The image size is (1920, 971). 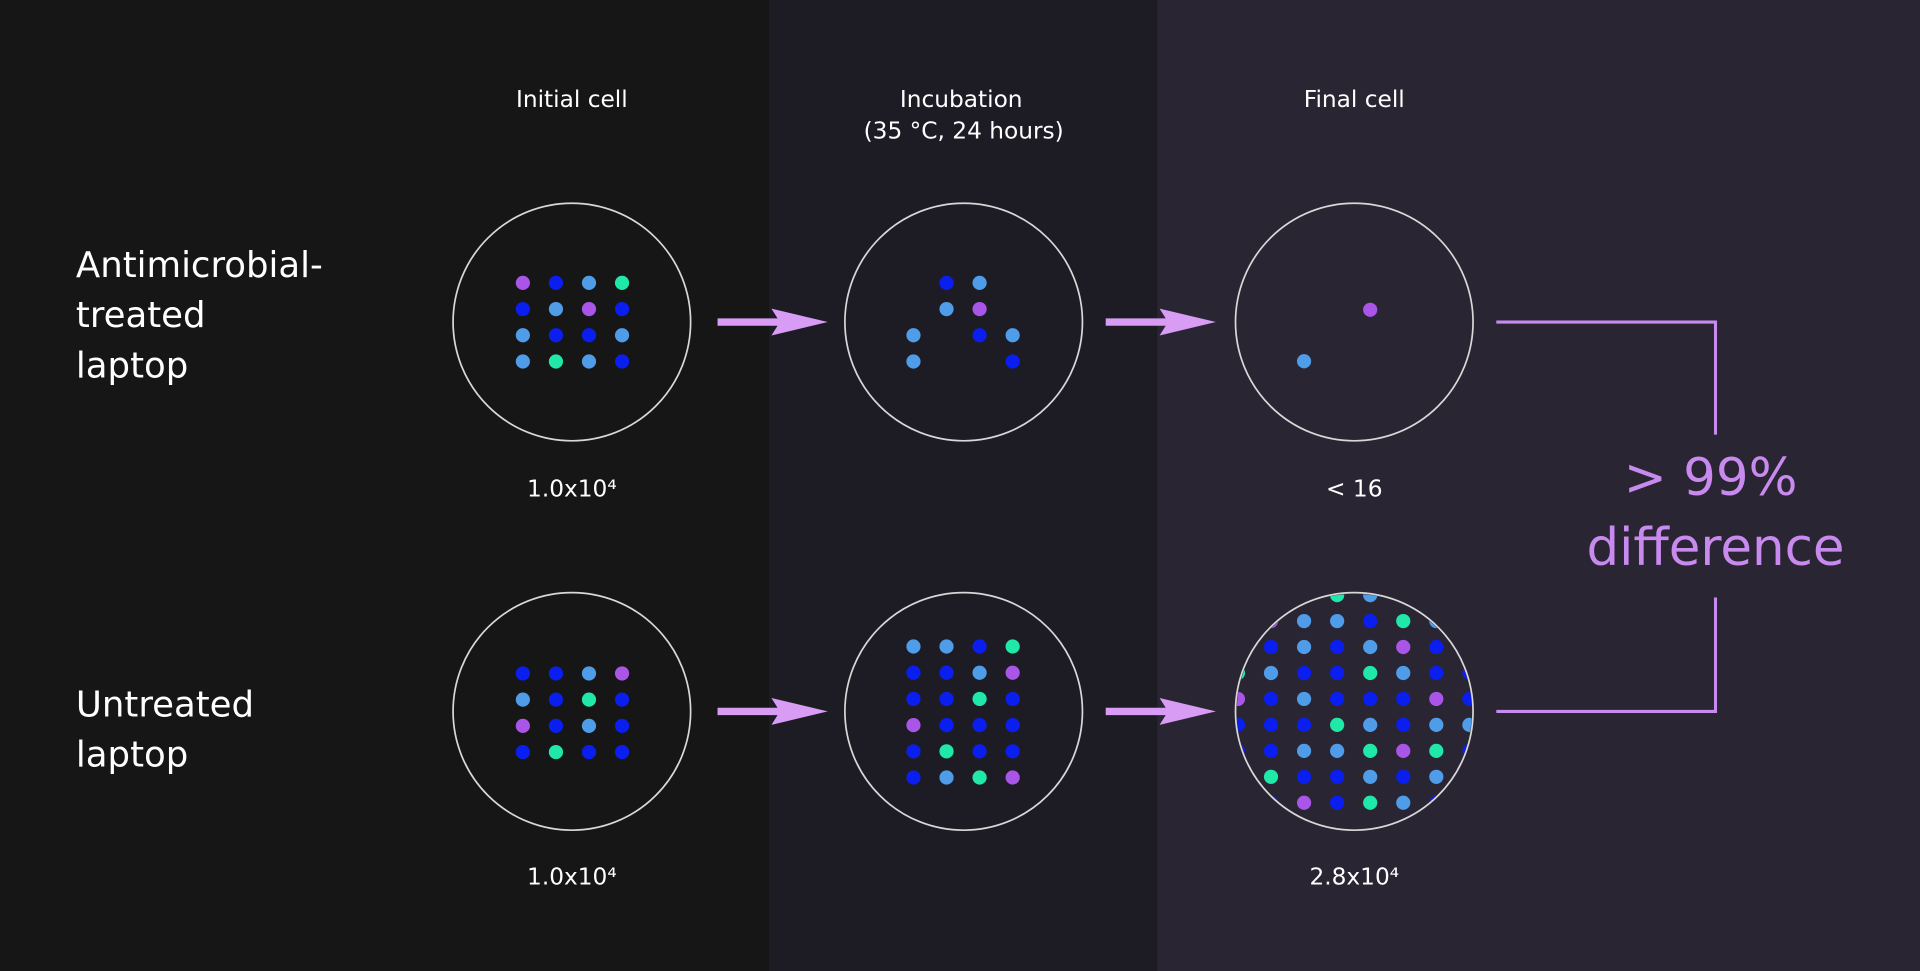 What do you see at coordinates (1607, 377) in the screenshot?
I see `bracket` at bounding box center [1607, 377].